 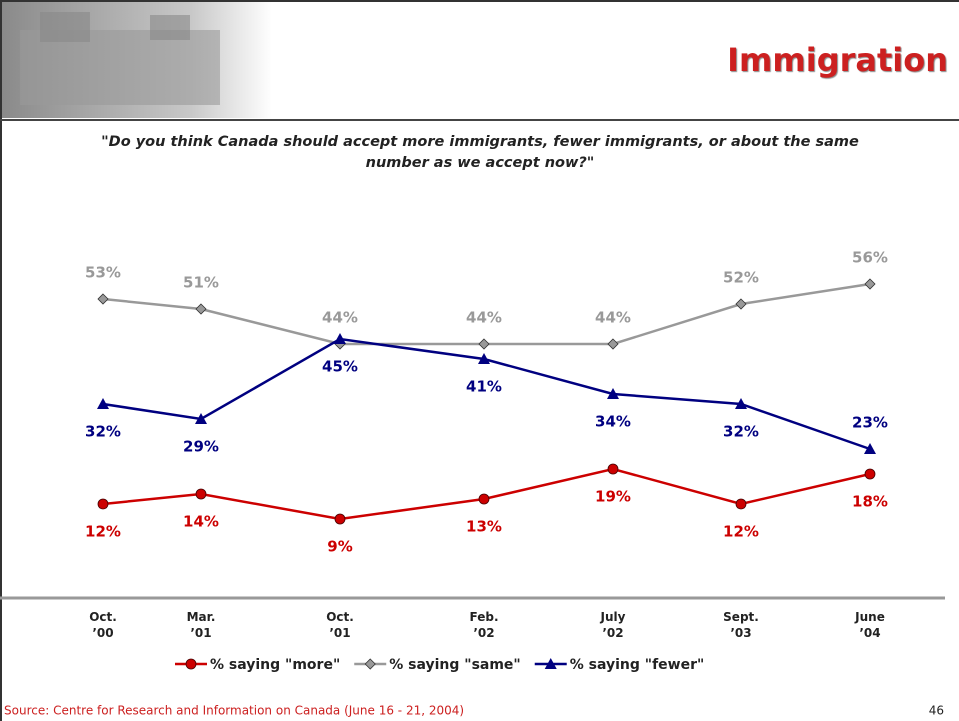 What do you see at coordinates (201, 283) in the screenshot?
I see `value-label: 51%` at bounding box center [201, 283].